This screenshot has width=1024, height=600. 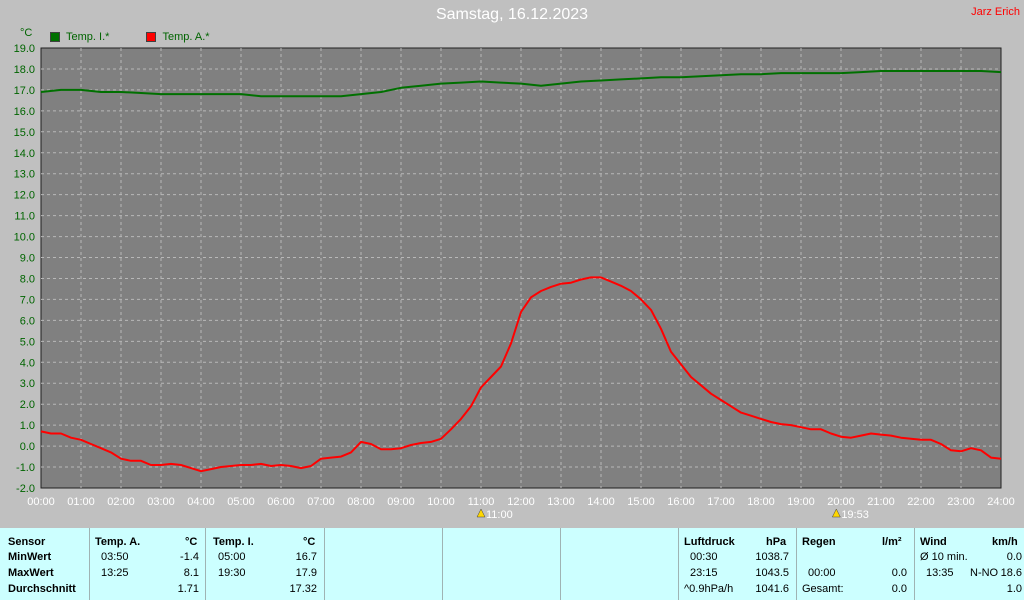 I want to click on header-temp-i-unit: °C, so click(x=309, y=542).